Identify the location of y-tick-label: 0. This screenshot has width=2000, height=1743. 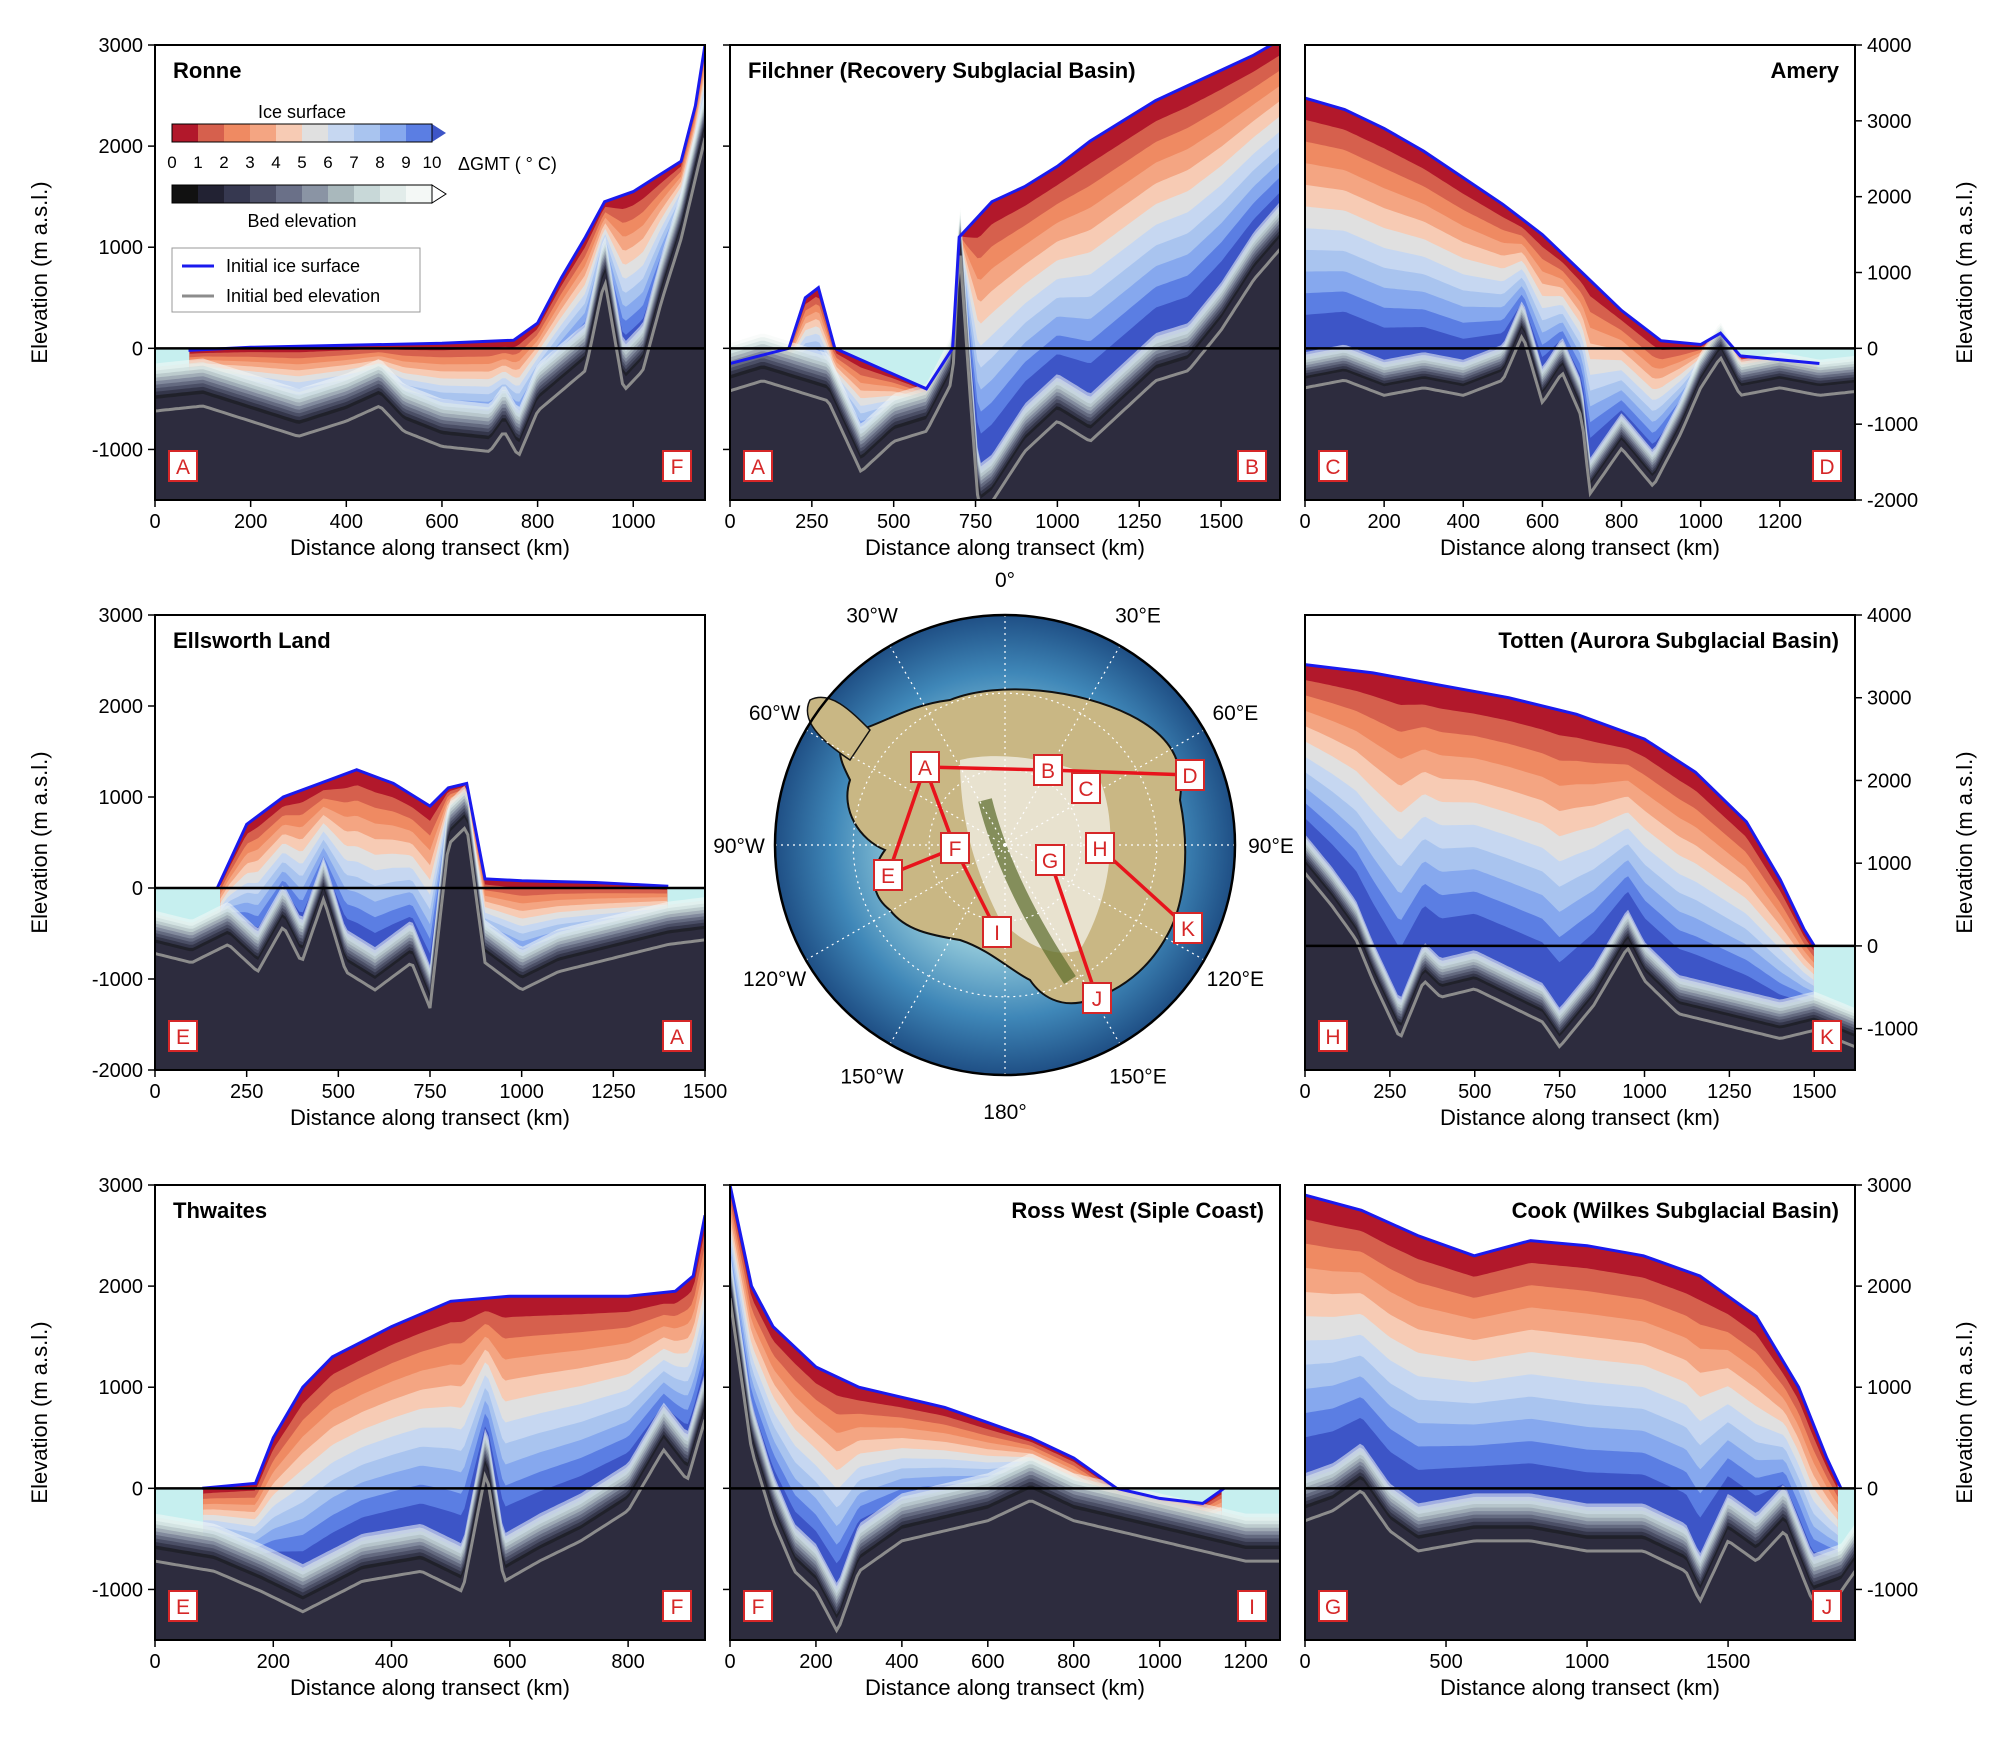
(137, 1489).